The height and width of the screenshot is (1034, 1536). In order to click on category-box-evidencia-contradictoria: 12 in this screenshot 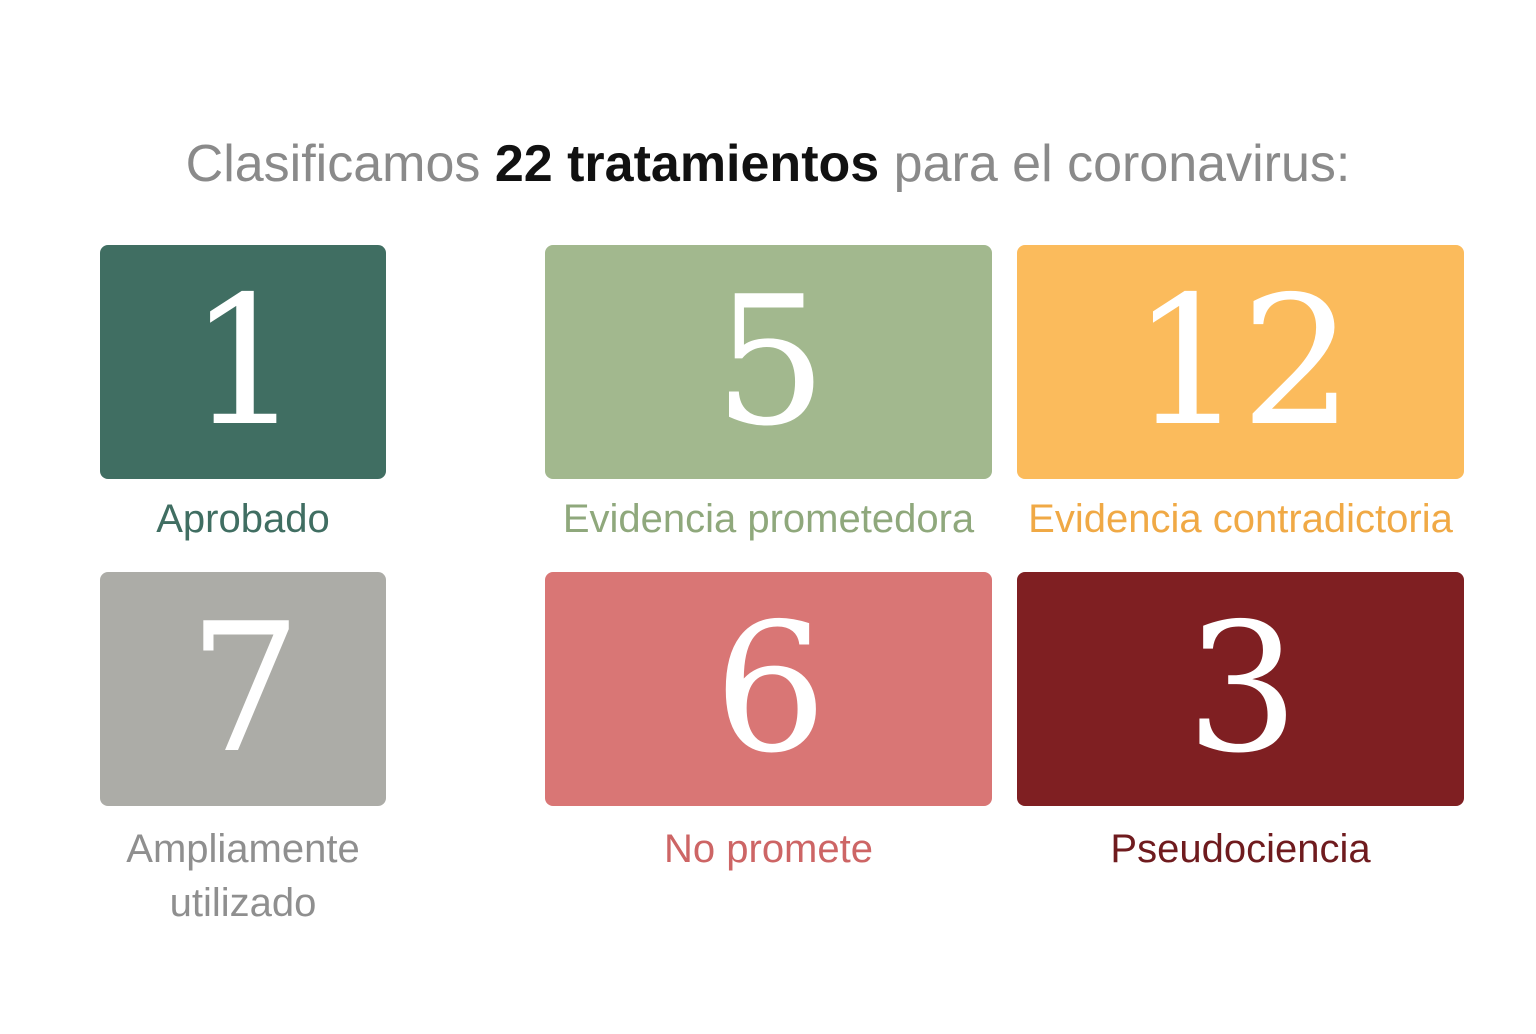, I will do `click(1240, 362)`.